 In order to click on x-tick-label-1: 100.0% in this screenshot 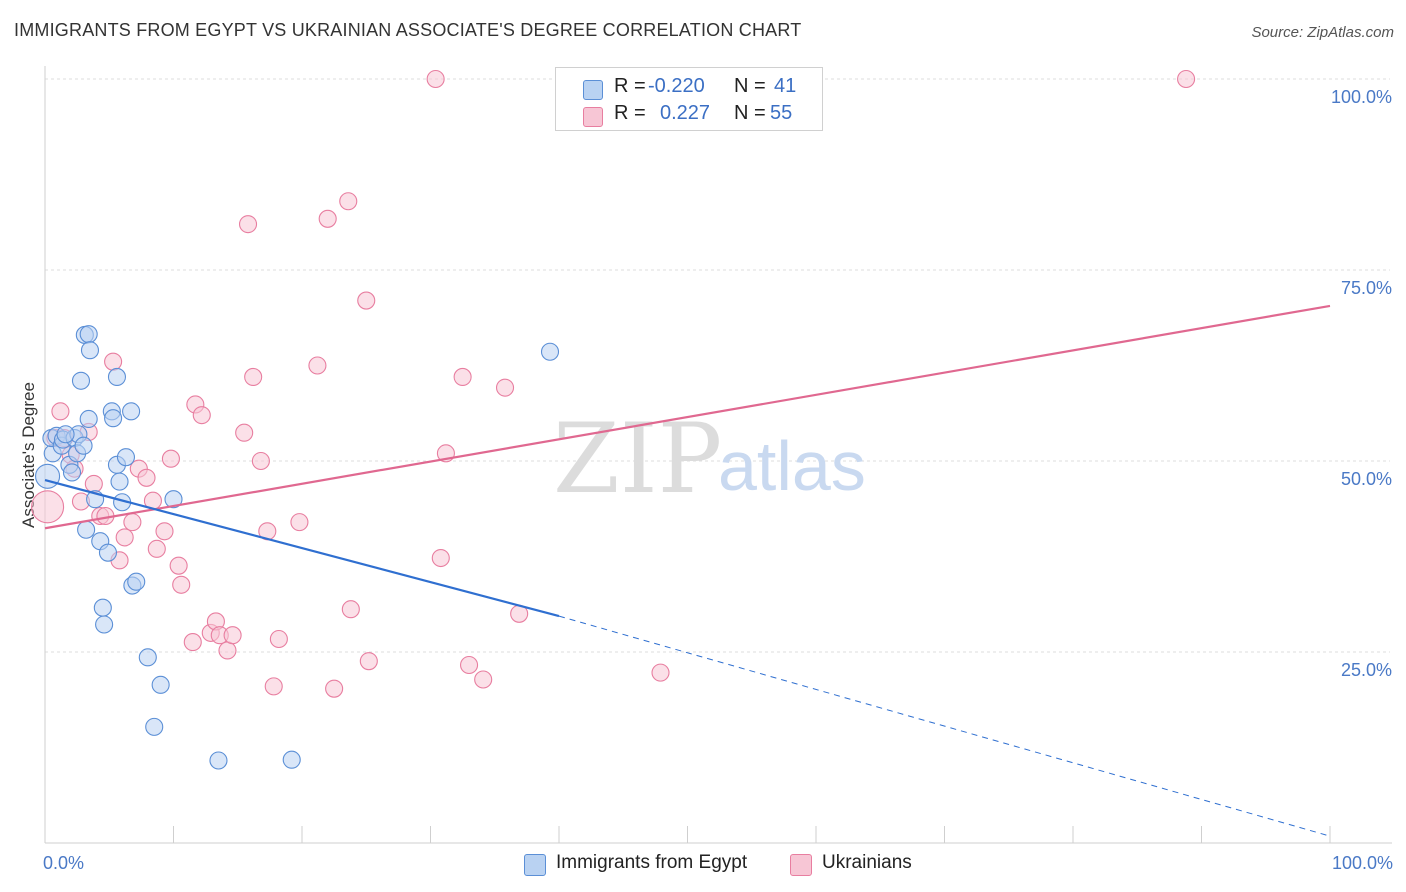, I will do `click(1362, 863)`.